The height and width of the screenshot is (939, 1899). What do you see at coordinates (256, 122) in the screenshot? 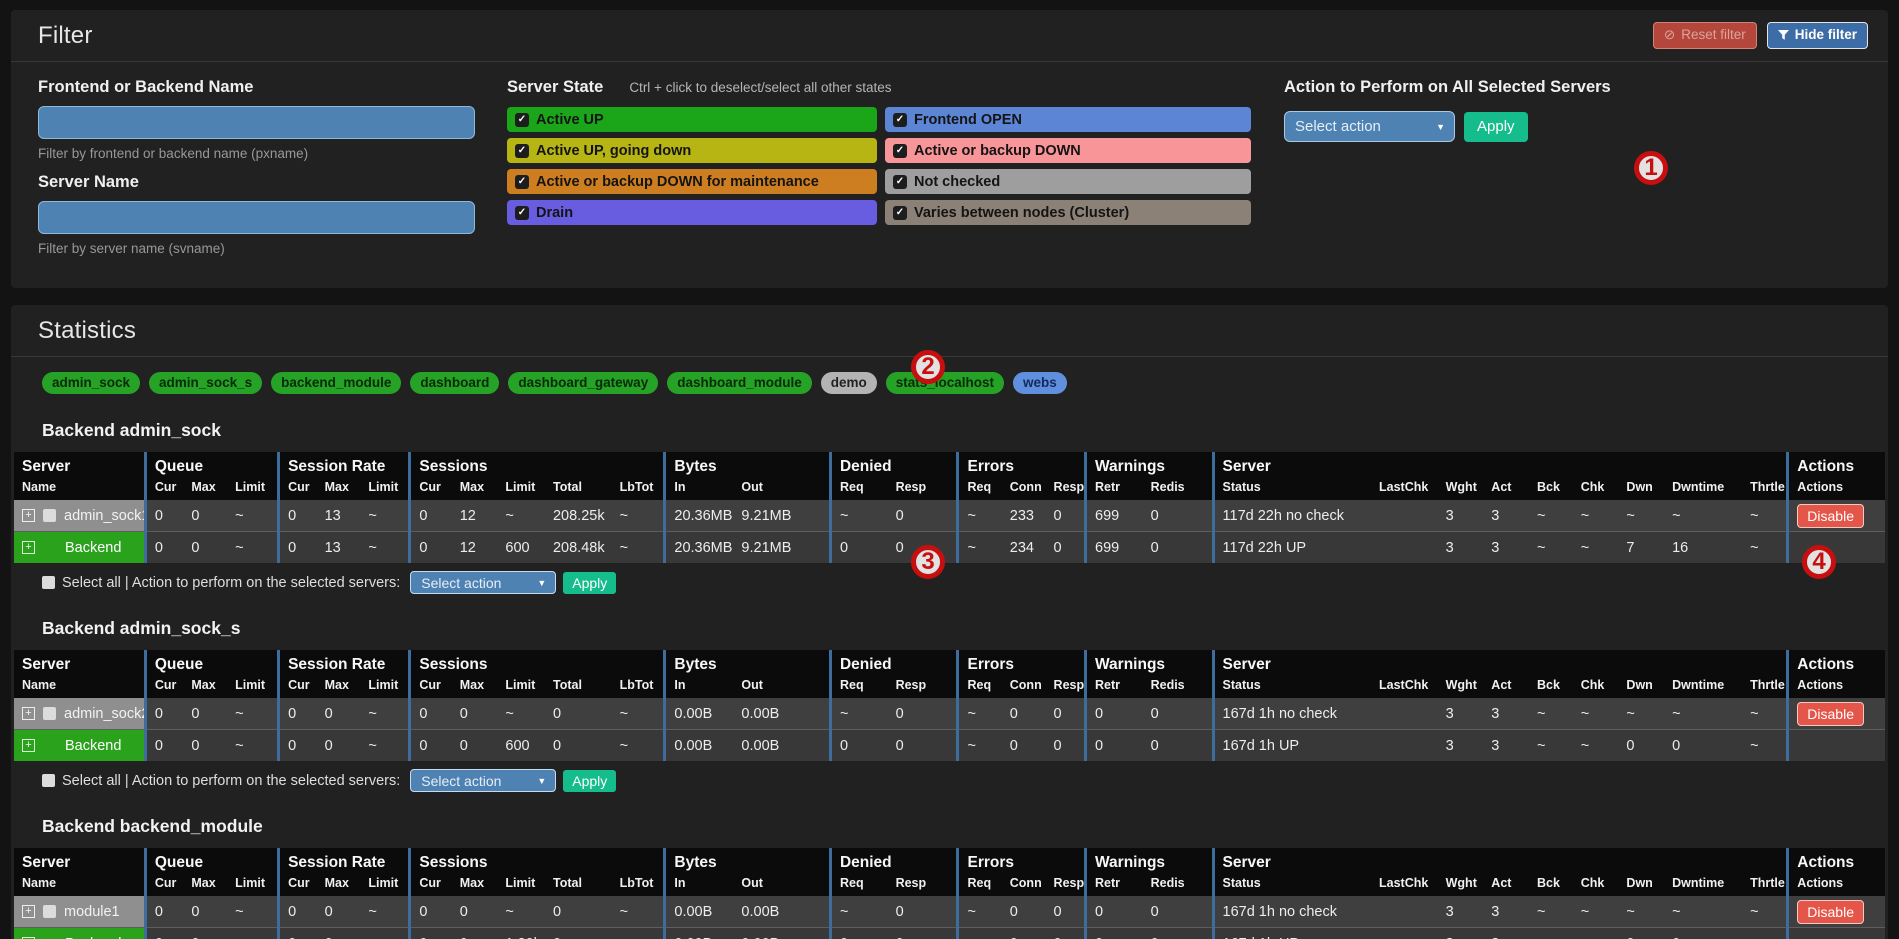
I see `pxname-input` at bounding box center [256, 122].